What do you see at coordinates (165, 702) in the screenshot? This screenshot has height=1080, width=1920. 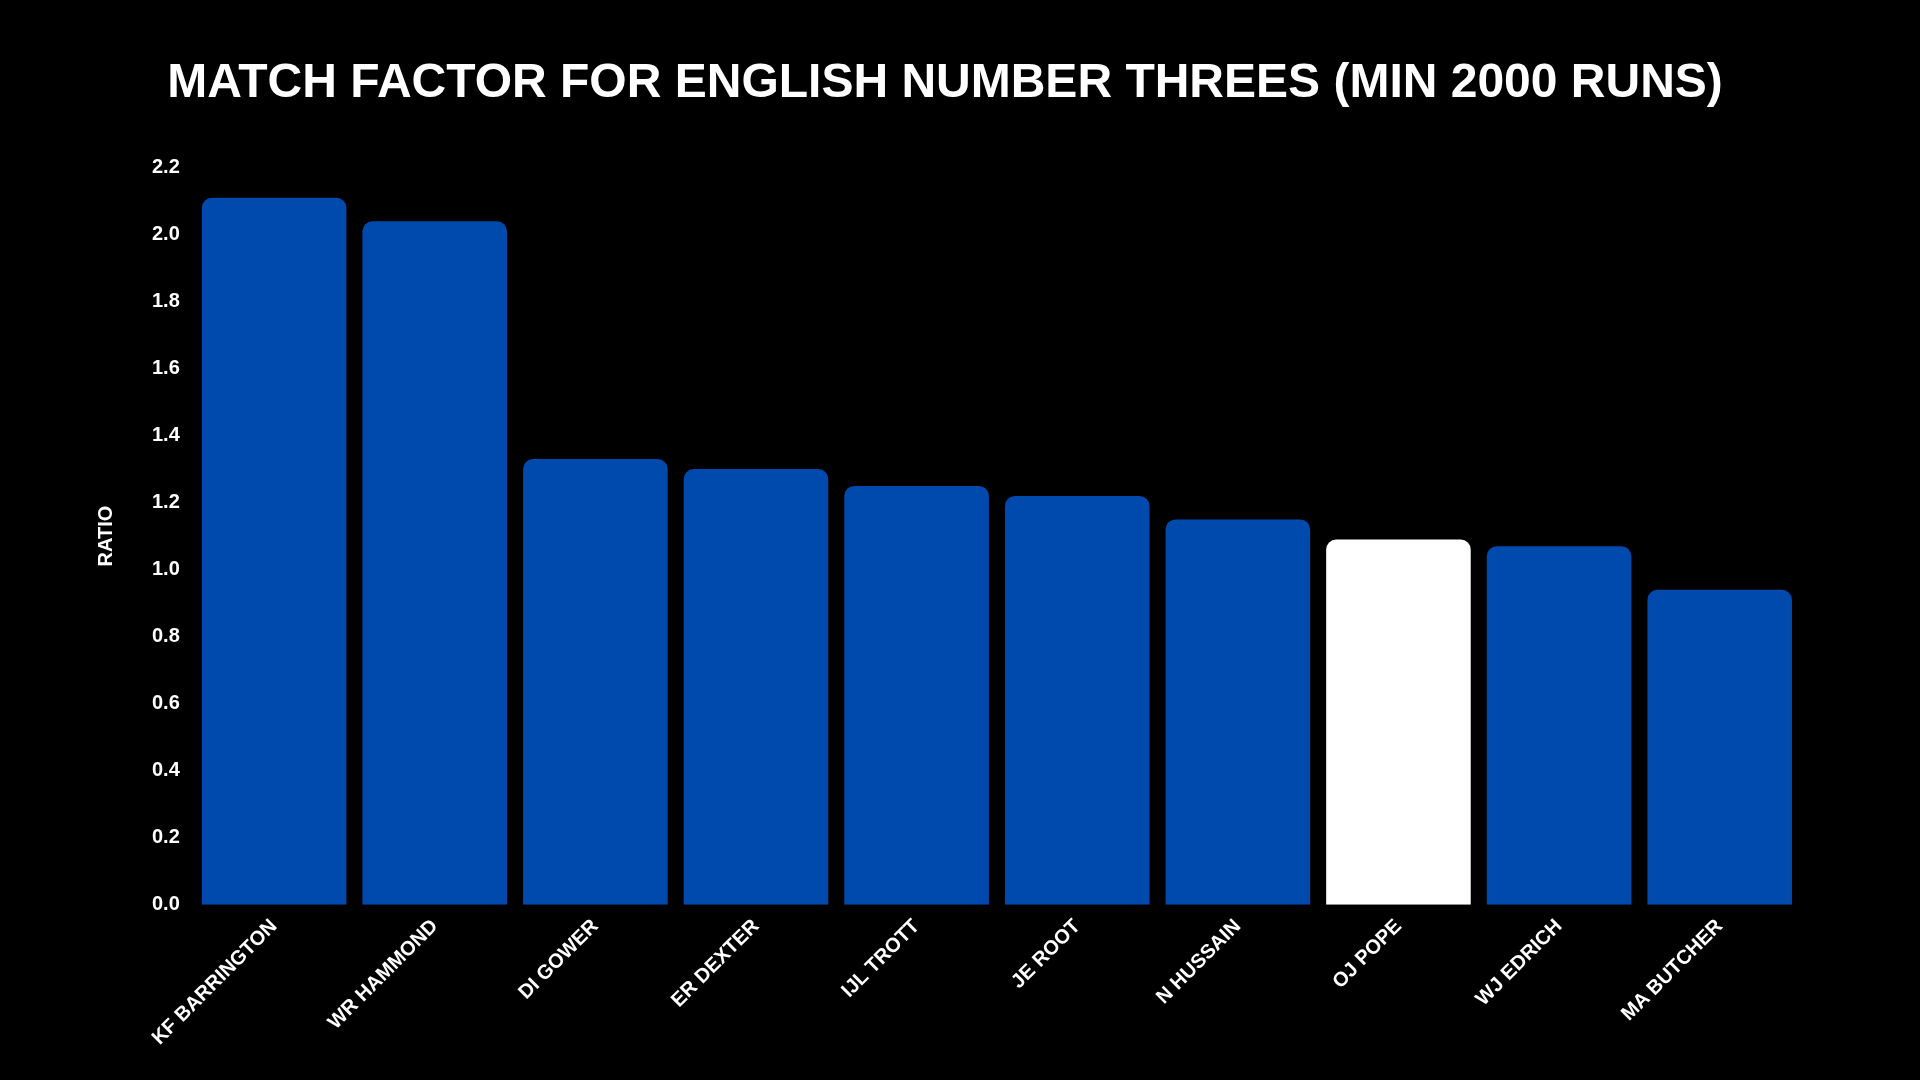 I see `y-tick-label: 0.6` at bounding box center [165, 702].